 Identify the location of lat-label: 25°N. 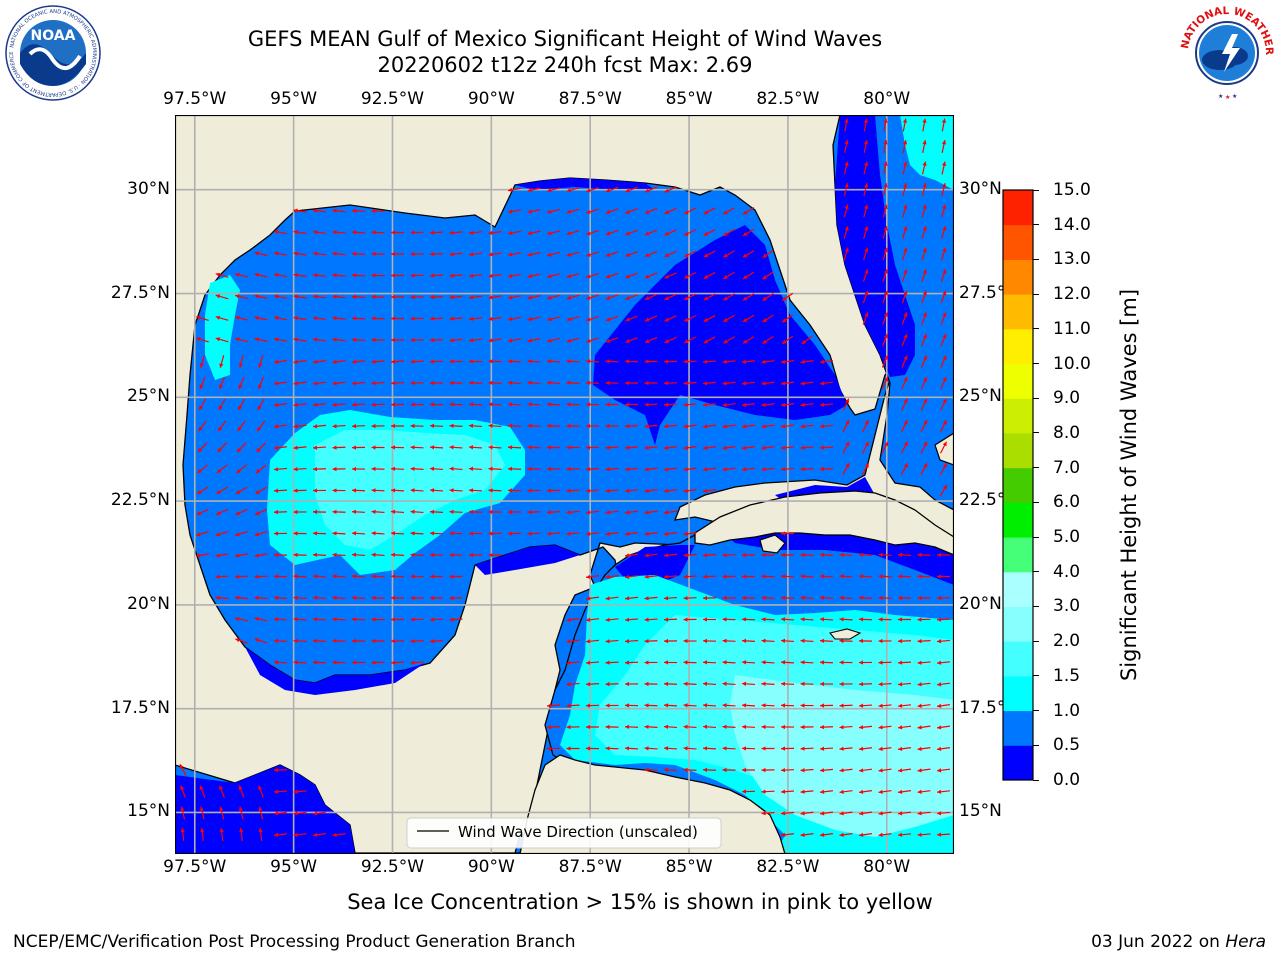
(980, 396).